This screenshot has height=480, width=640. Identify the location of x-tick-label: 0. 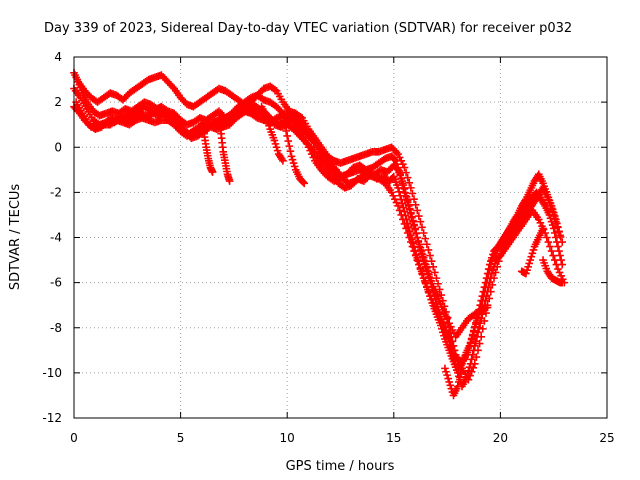
(74, 438).